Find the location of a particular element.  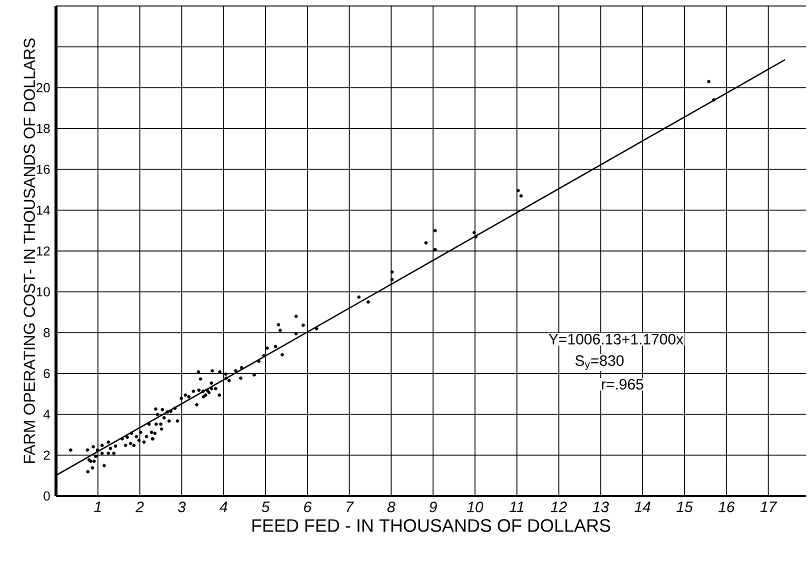

annotation: Y=1006.13+1.1700x is located at coordinates (616, 339).